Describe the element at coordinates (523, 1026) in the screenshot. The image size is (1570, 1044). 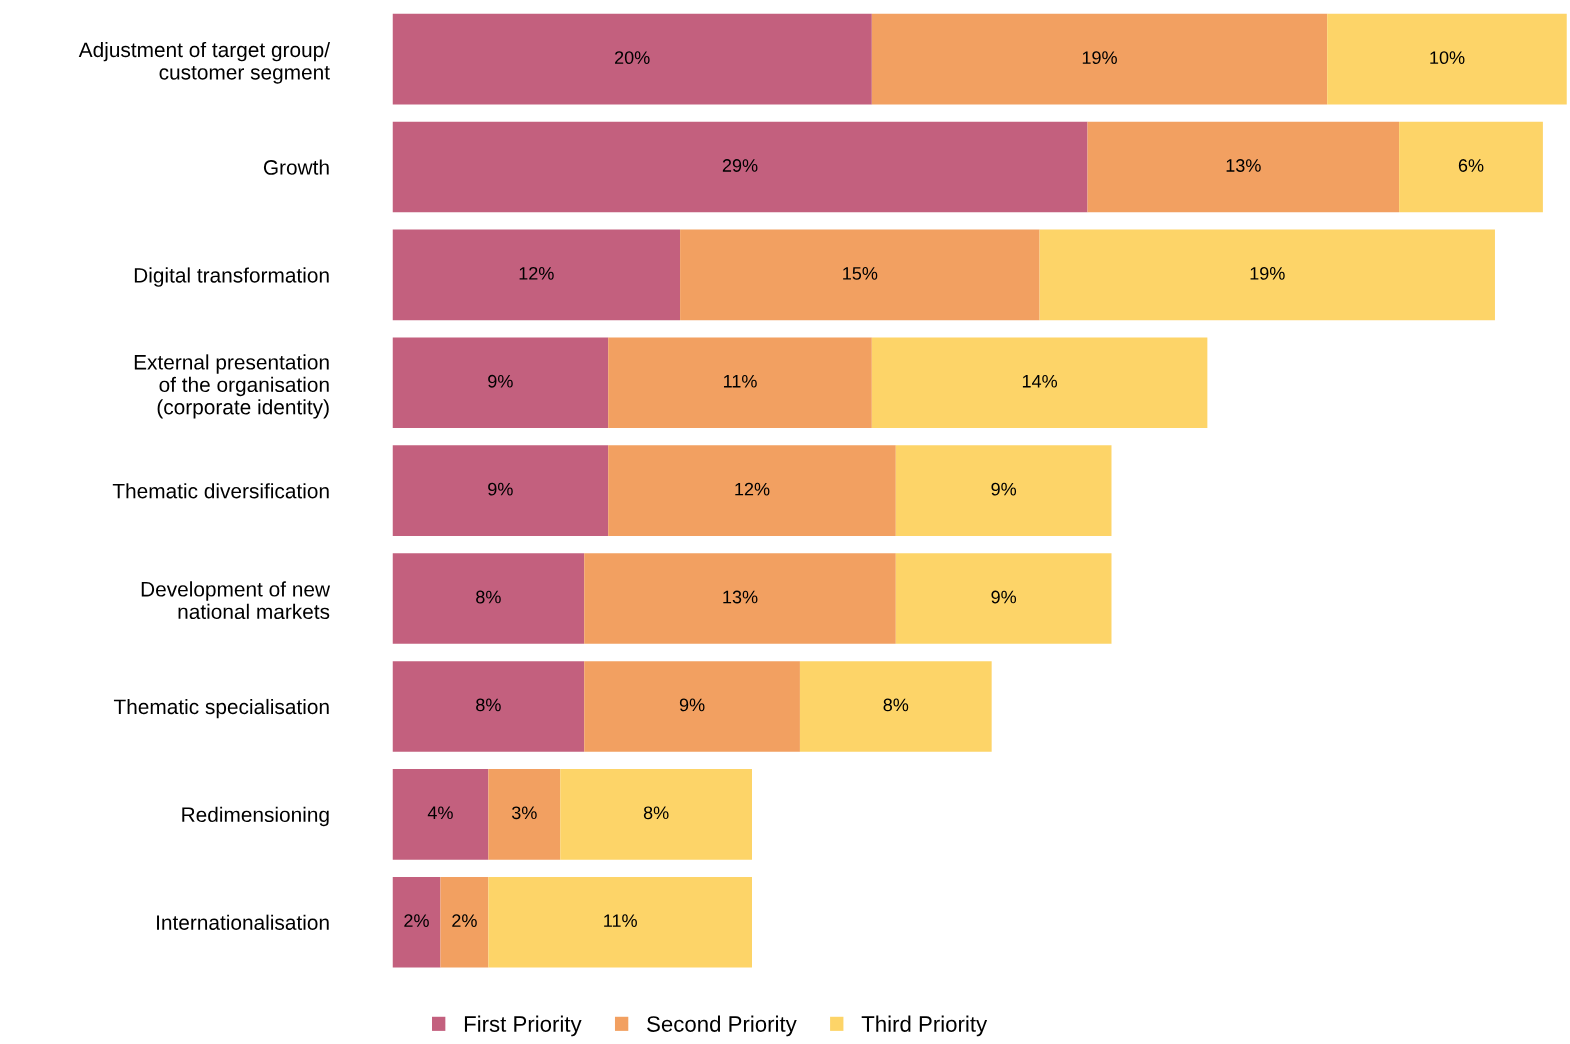
I see `legend-label: First Priority` at that location.